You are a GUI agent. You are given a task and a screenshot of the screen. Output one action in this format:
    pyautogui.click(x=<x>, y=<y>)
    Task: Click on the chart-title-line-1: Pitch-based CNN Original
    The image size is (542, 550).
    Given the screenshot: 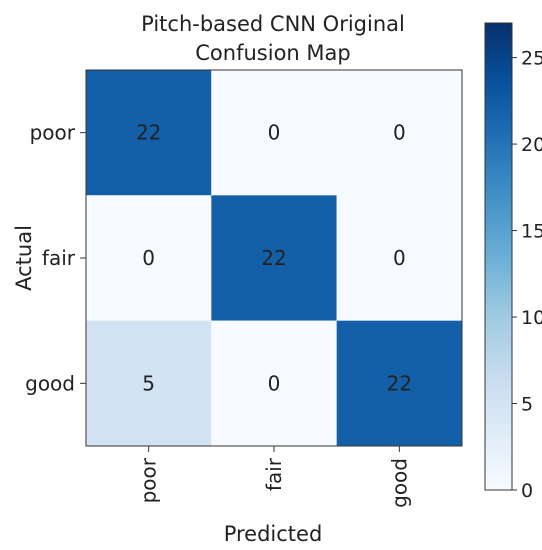 What is the action you would take?
    pyautogui.click(x=273, y=24)
    